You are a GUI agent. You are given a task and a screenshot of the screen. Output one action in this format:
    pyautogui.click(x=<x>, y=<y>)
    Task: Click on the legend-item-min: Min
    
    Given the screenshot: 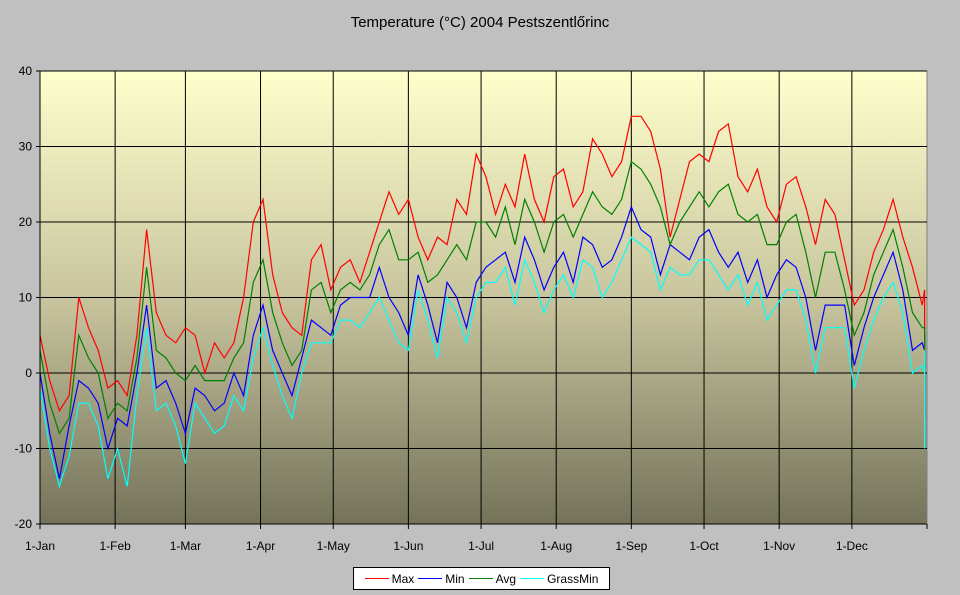 What is the action you would take?
    pyautogui.click(x=441, y=578)
    